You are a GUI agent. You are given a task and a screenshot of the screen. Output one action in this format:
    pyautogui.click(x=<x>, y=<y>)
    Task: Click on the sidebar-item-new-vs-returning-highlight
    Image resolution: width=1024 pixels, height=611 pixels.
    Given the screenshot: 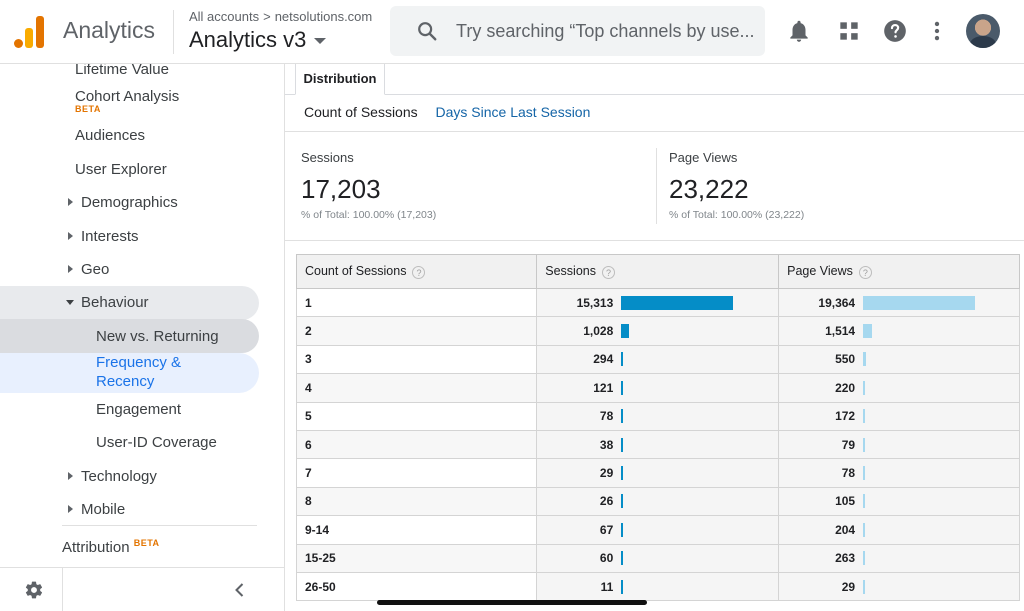 What is the action you would take?
    pyautogui.click(x=129, y=336)
    